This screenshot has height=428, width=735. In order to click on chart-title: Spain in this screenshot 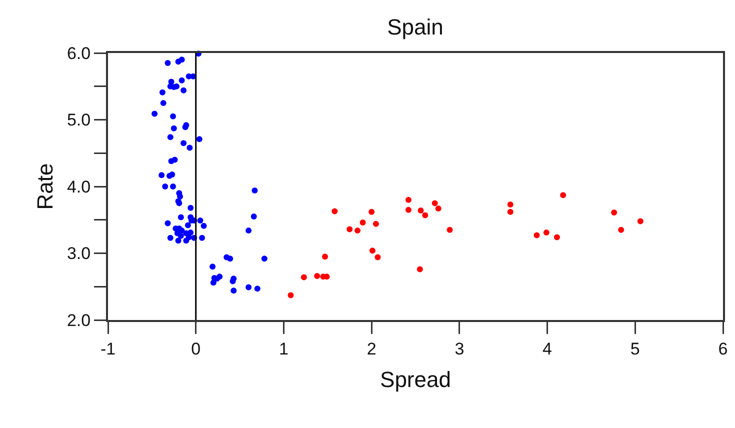, I will do `click(415, 27)`.